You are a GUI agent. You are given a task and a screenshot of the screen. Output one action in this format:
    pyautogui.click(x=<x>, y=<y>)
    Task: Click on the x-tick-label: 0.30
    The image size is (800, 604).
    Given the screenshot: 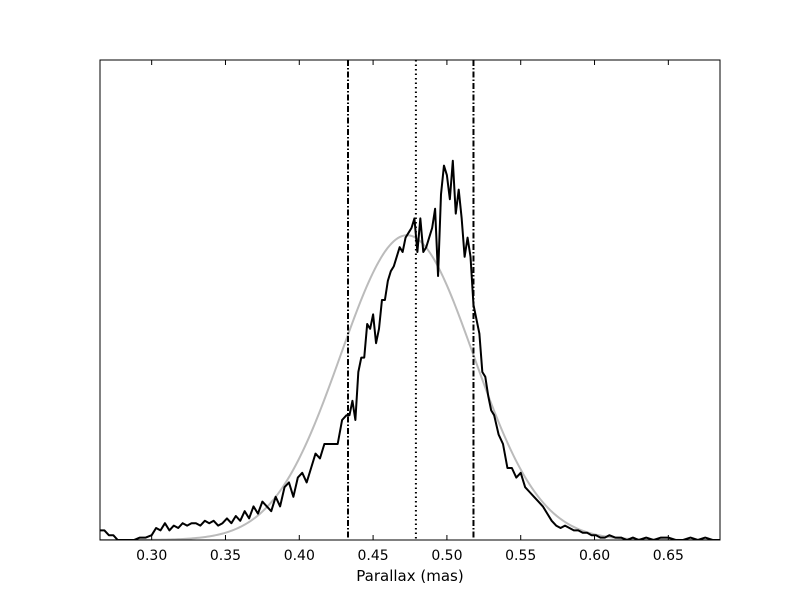 What is the action you would take?
    pyautogui.click(x=151, y=556)
    